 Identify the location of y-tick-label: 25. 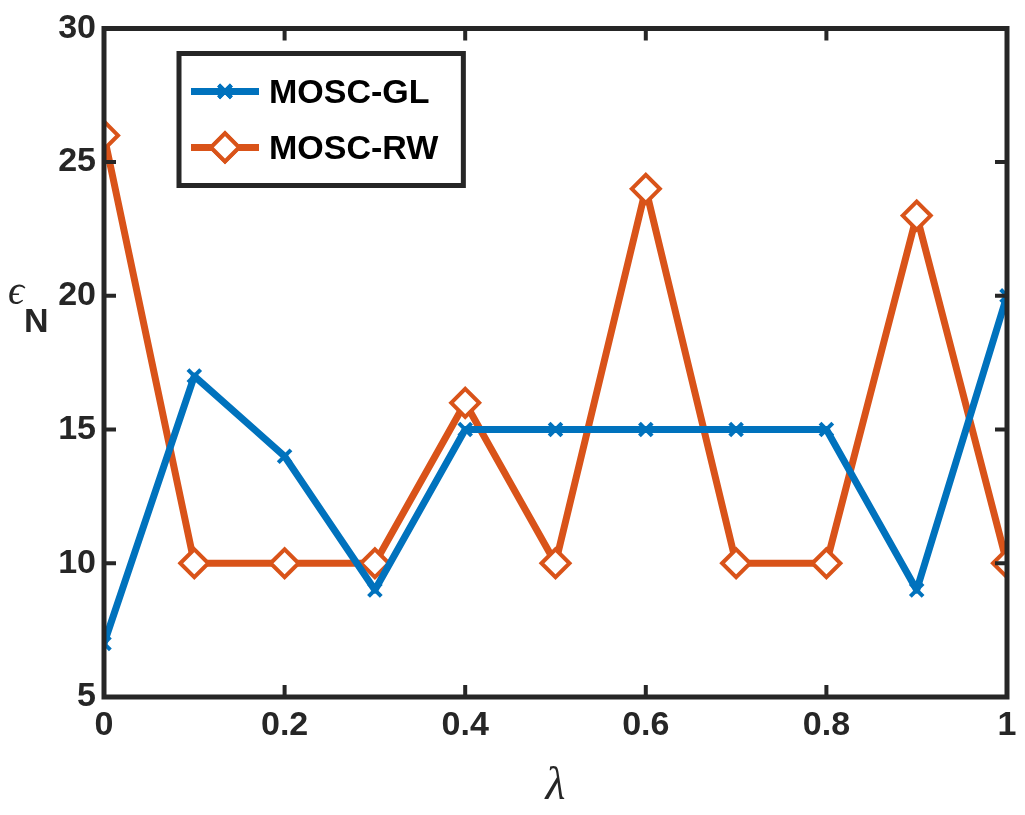
(77, 159).